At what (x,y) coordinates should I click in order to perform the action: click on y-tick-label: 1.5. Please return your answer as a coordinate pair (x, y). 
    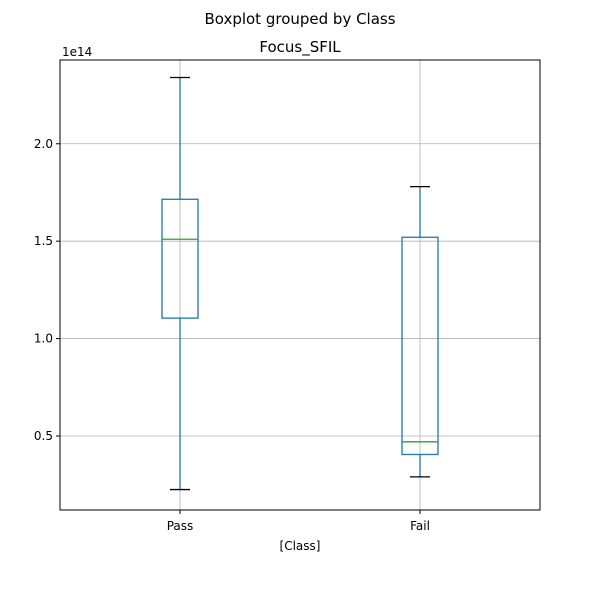
    Looking at the image, I should click on (43, 241).